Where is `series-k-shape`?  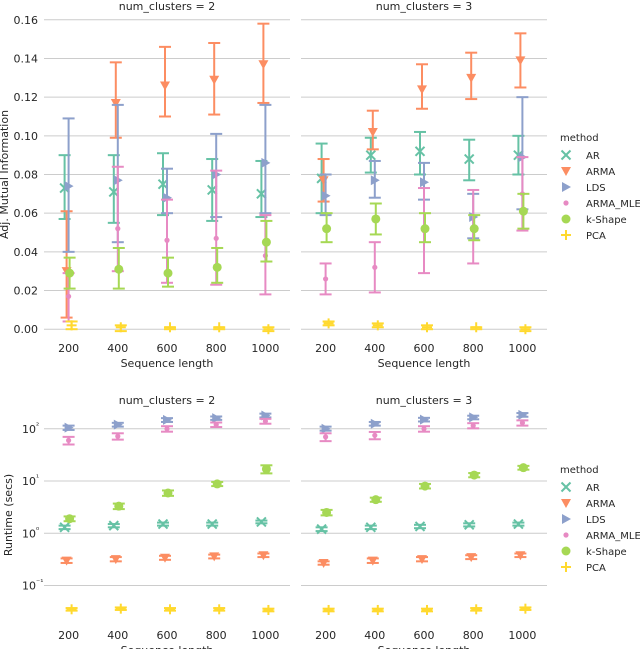
series-k-shape is located at coordinates (425, 490).